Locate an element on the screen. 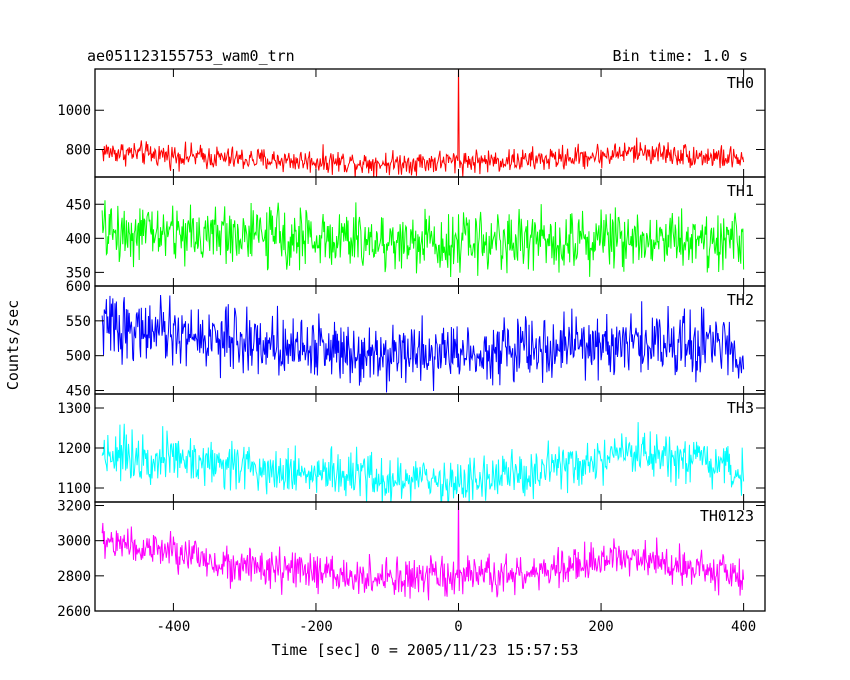 Image resolution: width=850 pixels, height=680 pixels. y-tick-label: 800 is located at coordinates (78, 151).